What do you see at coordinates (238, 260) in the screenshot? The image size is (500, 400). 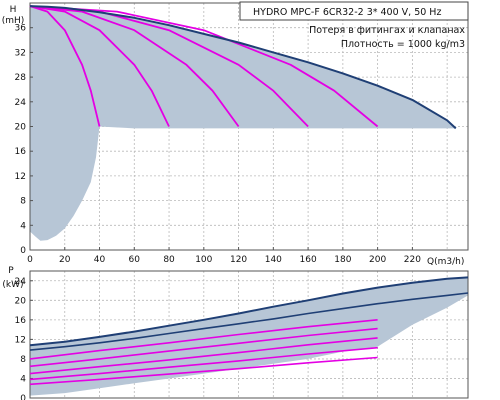 I see `x-tick-label: 120` at bounding box center [238, 260].